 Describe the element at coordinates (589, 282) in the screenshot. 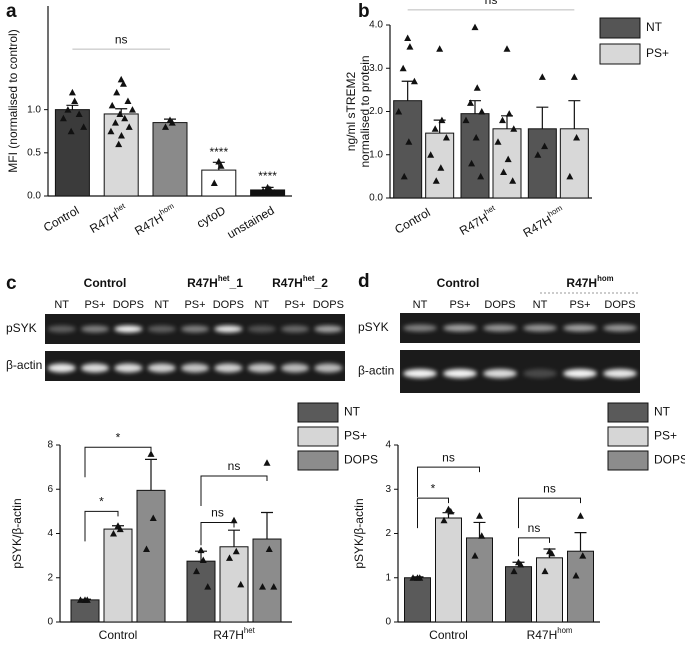

I see `blot-group-label: R47Hhom` at that location.